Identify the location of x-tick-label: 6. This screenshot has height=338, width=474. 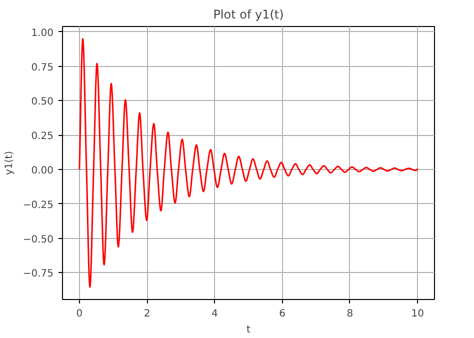
(282, 314).